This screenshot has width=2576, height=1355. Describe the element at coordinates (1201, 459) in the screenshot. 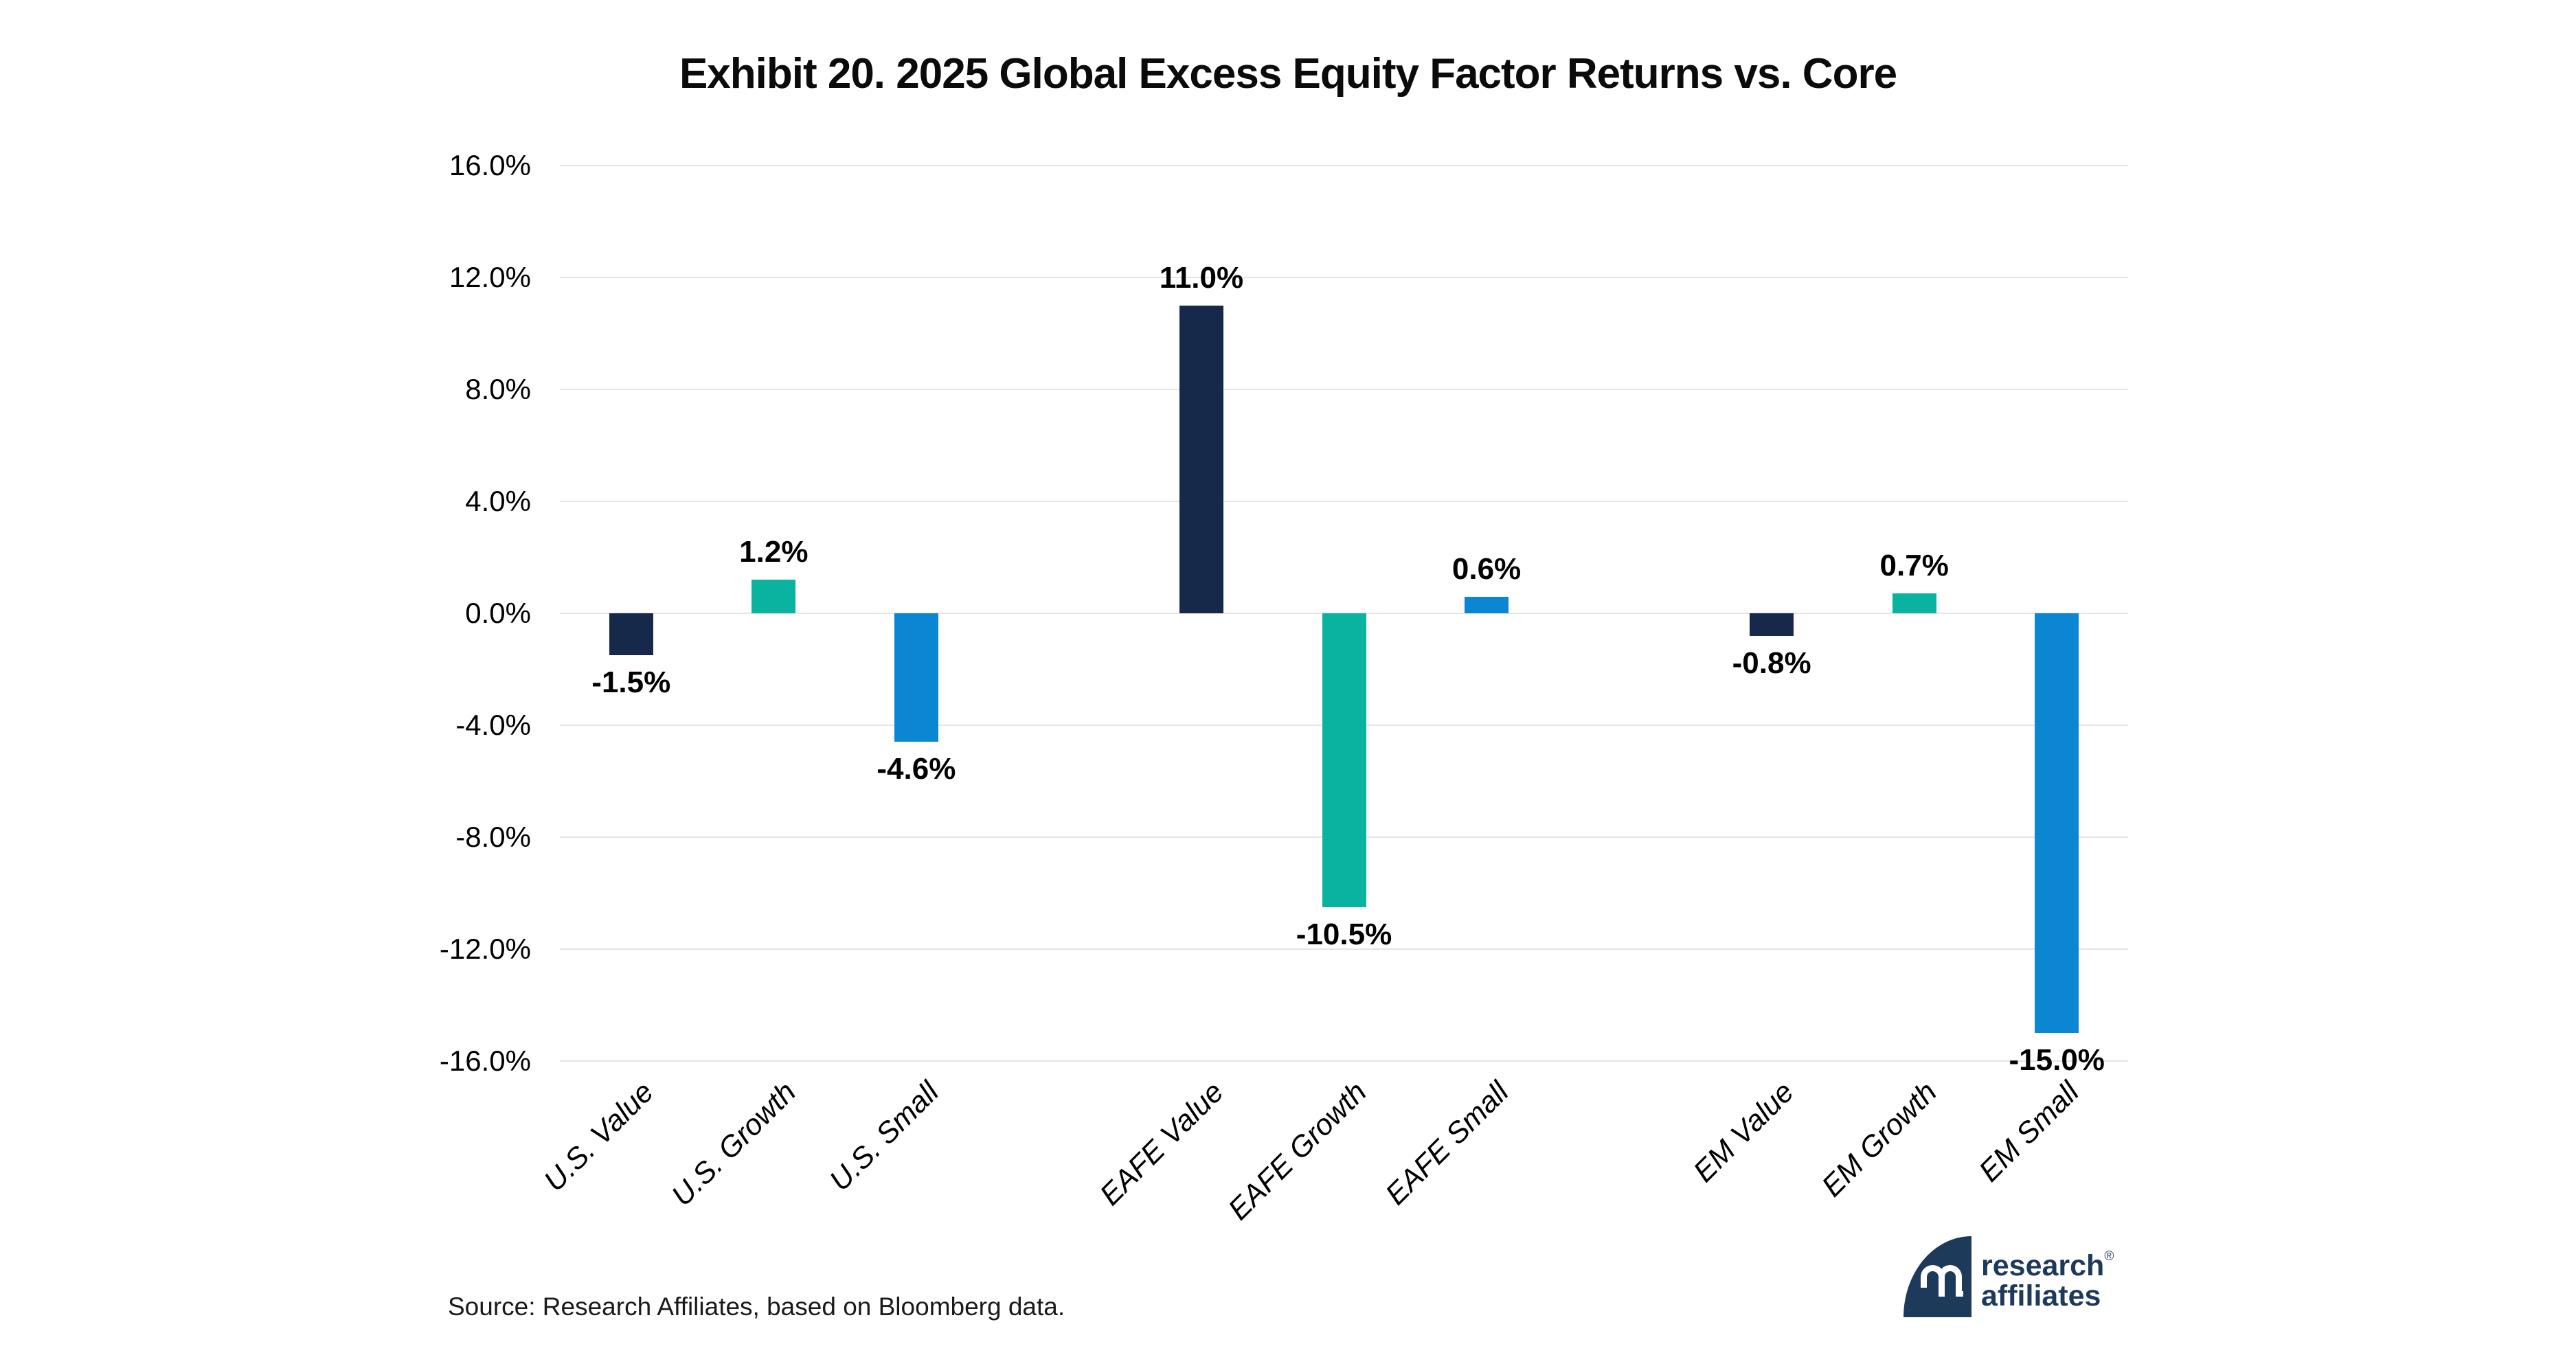

I see `bar-eafe-value` at that location.